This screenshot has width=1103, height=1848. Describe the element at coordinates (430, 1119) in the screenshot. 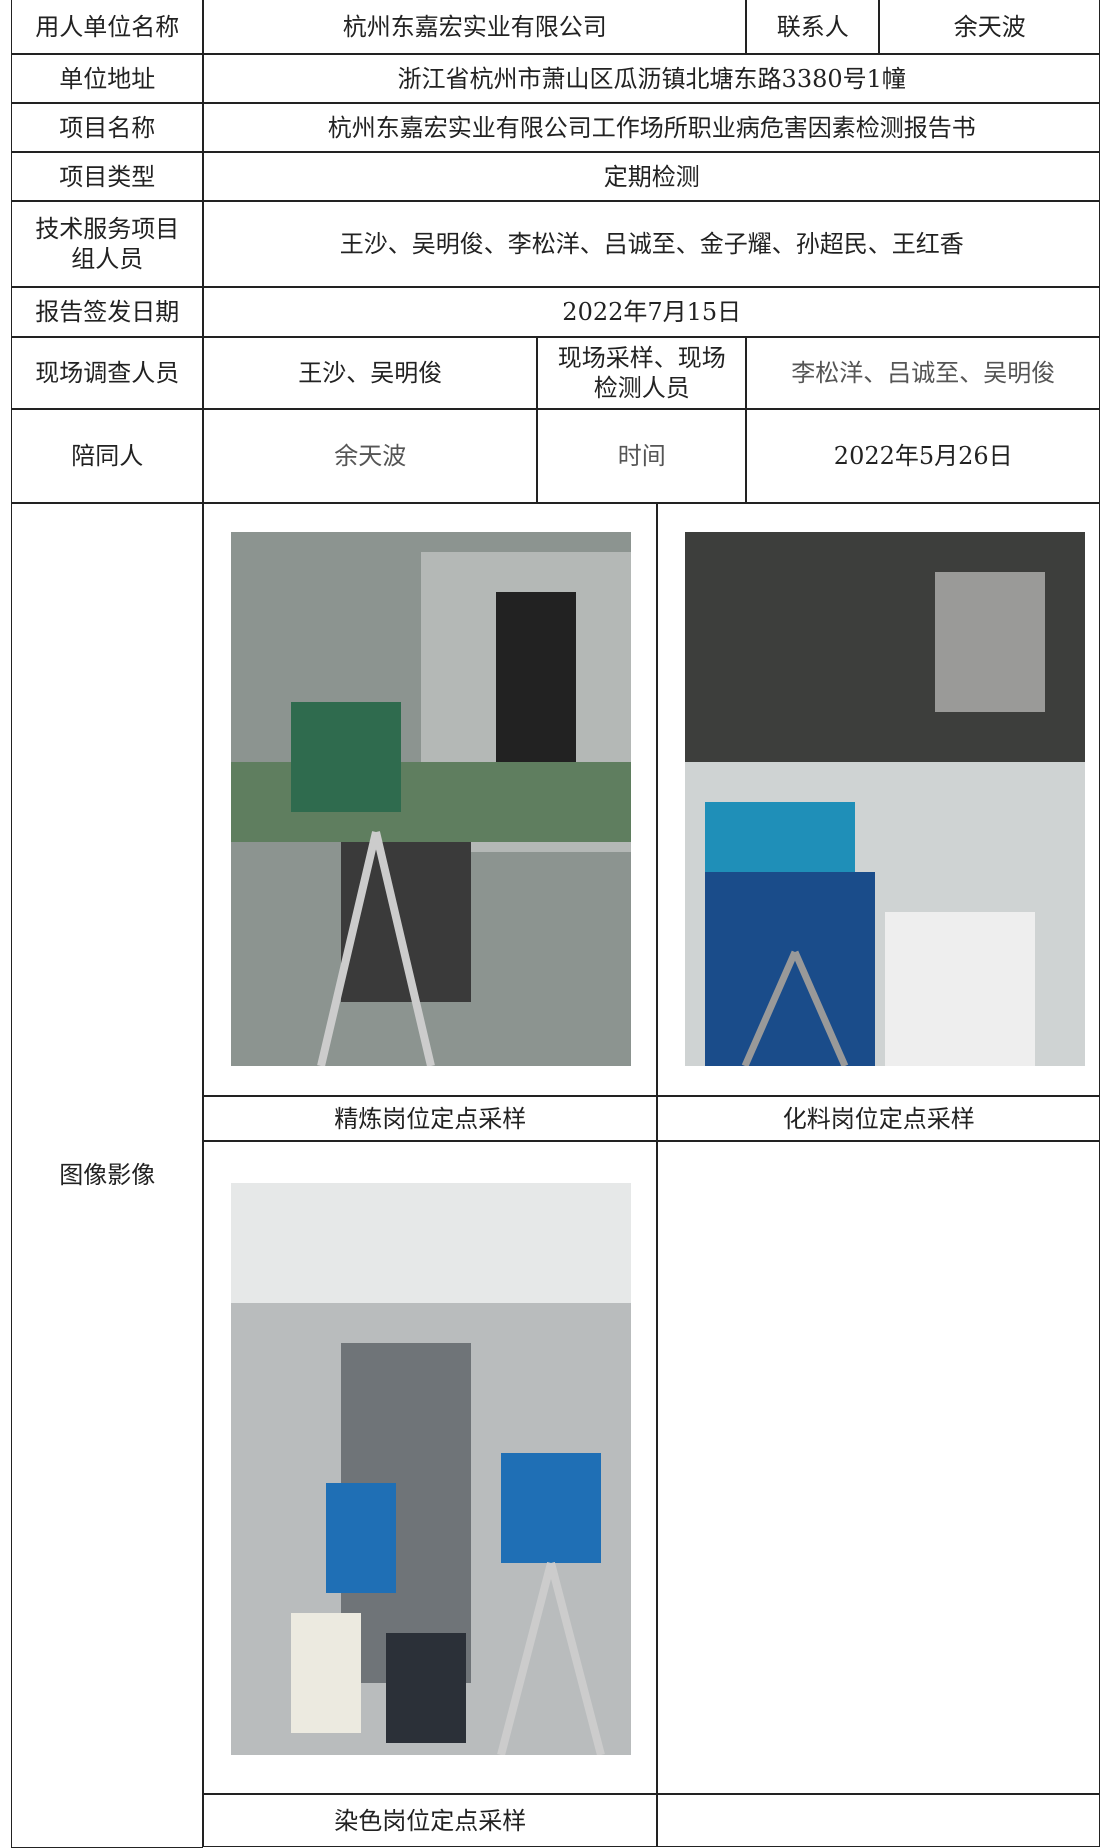

I see `caption: 精炼岗位定点采样` at that location.